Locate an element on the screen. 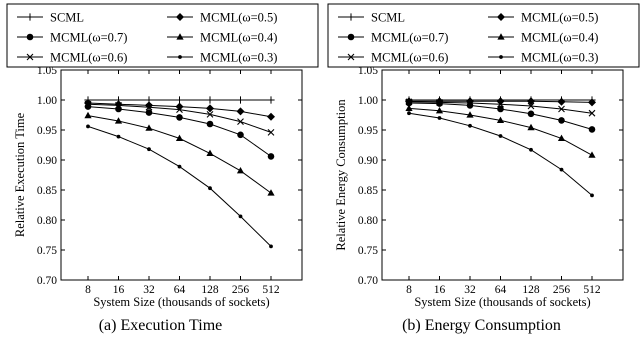 The height and width of the screenshot is (343, 642). y-tick-label: 0.80 is located at coordinates (47, 221).